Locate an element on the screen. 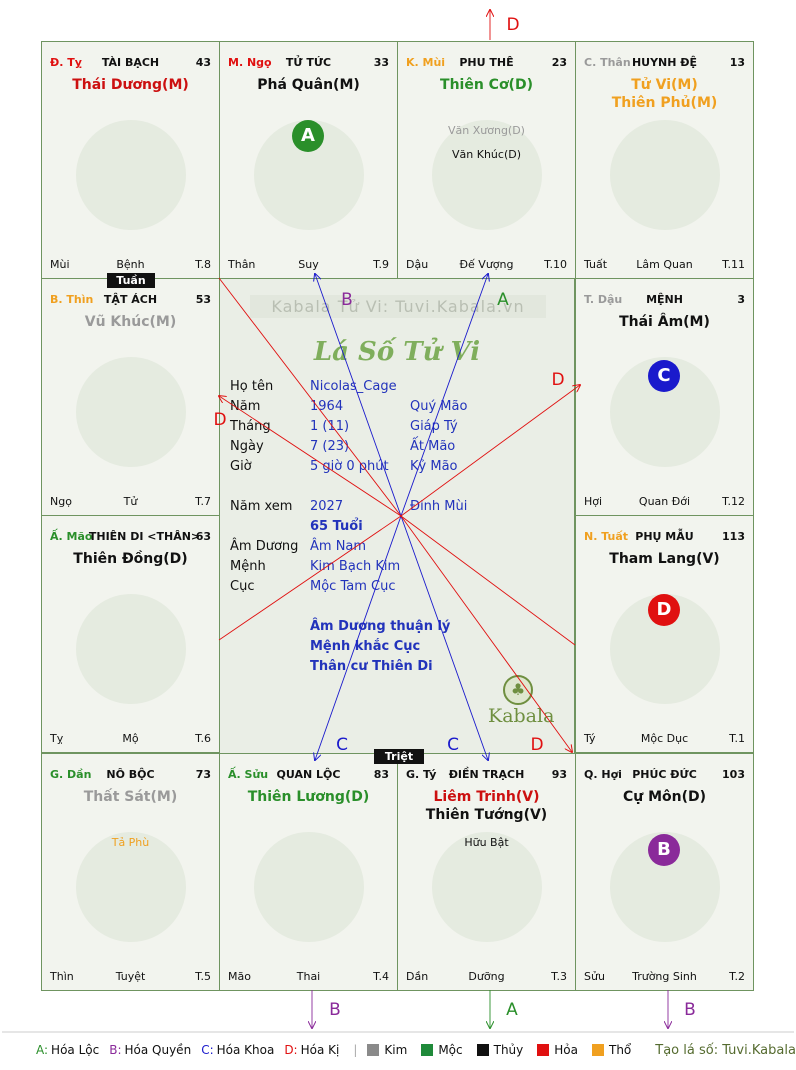 The width and height of the screenshot is (796, 1070). palace-age: 103 is located at coordinates (733, 774).